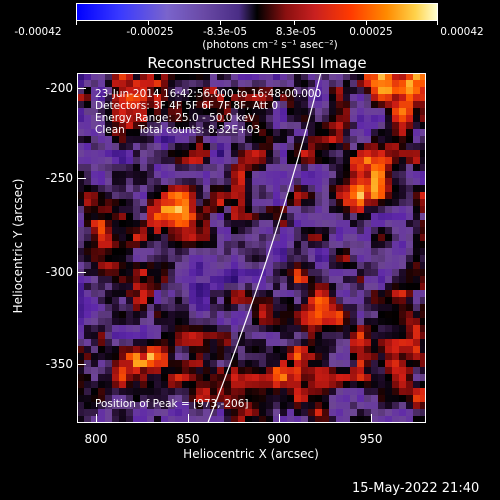 The width and height of the screenshot is (500, 500). What do you see at coordinates (188, 418) in the screenshot?
I see `x-tick` at bounding box center [188, 418].